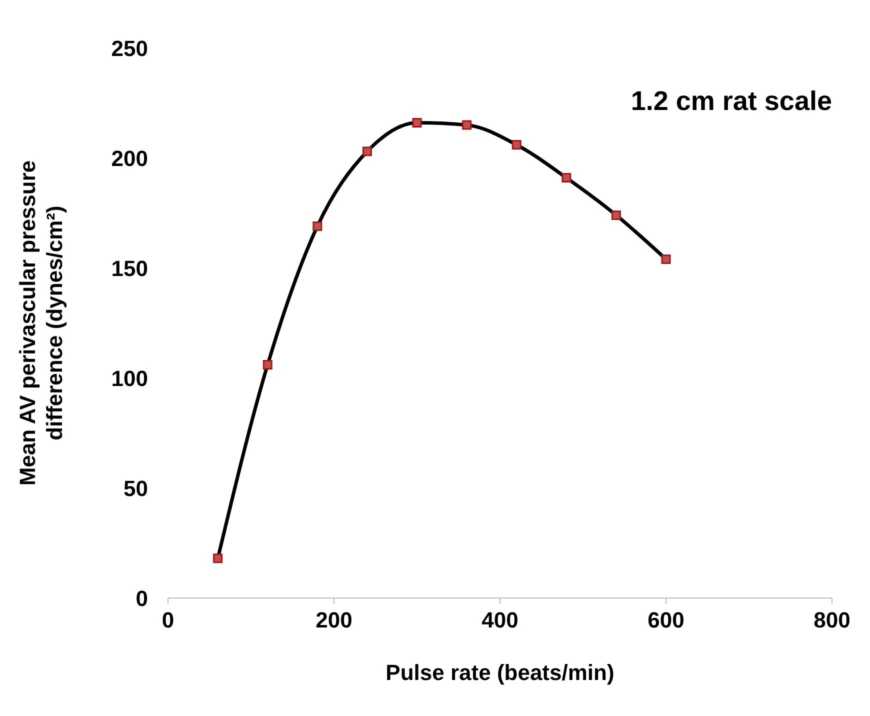  I want to click on y-tick-label: 250, so click(129, 48).